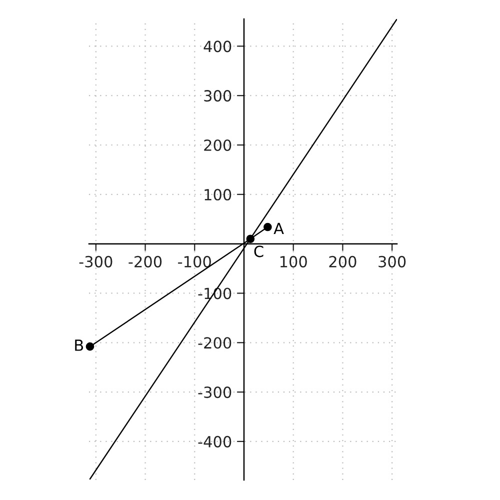 The image size is (500, 500). What do you see at coordinates (79, 345) in the screenshot?
I see `annotation: B` at bounding box center [79, 345].